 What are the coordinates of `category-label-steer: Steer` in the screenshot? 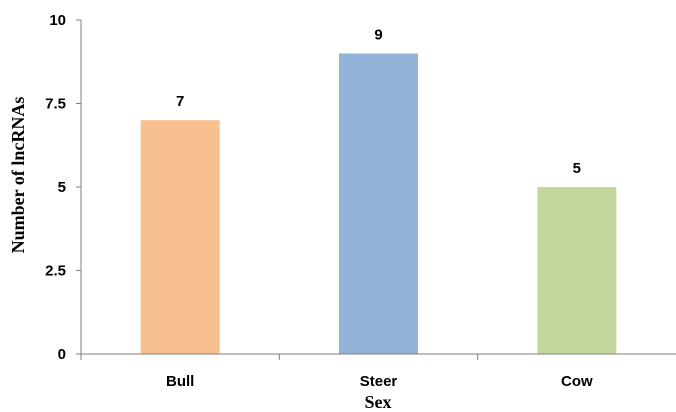 It's located at (379, 381).